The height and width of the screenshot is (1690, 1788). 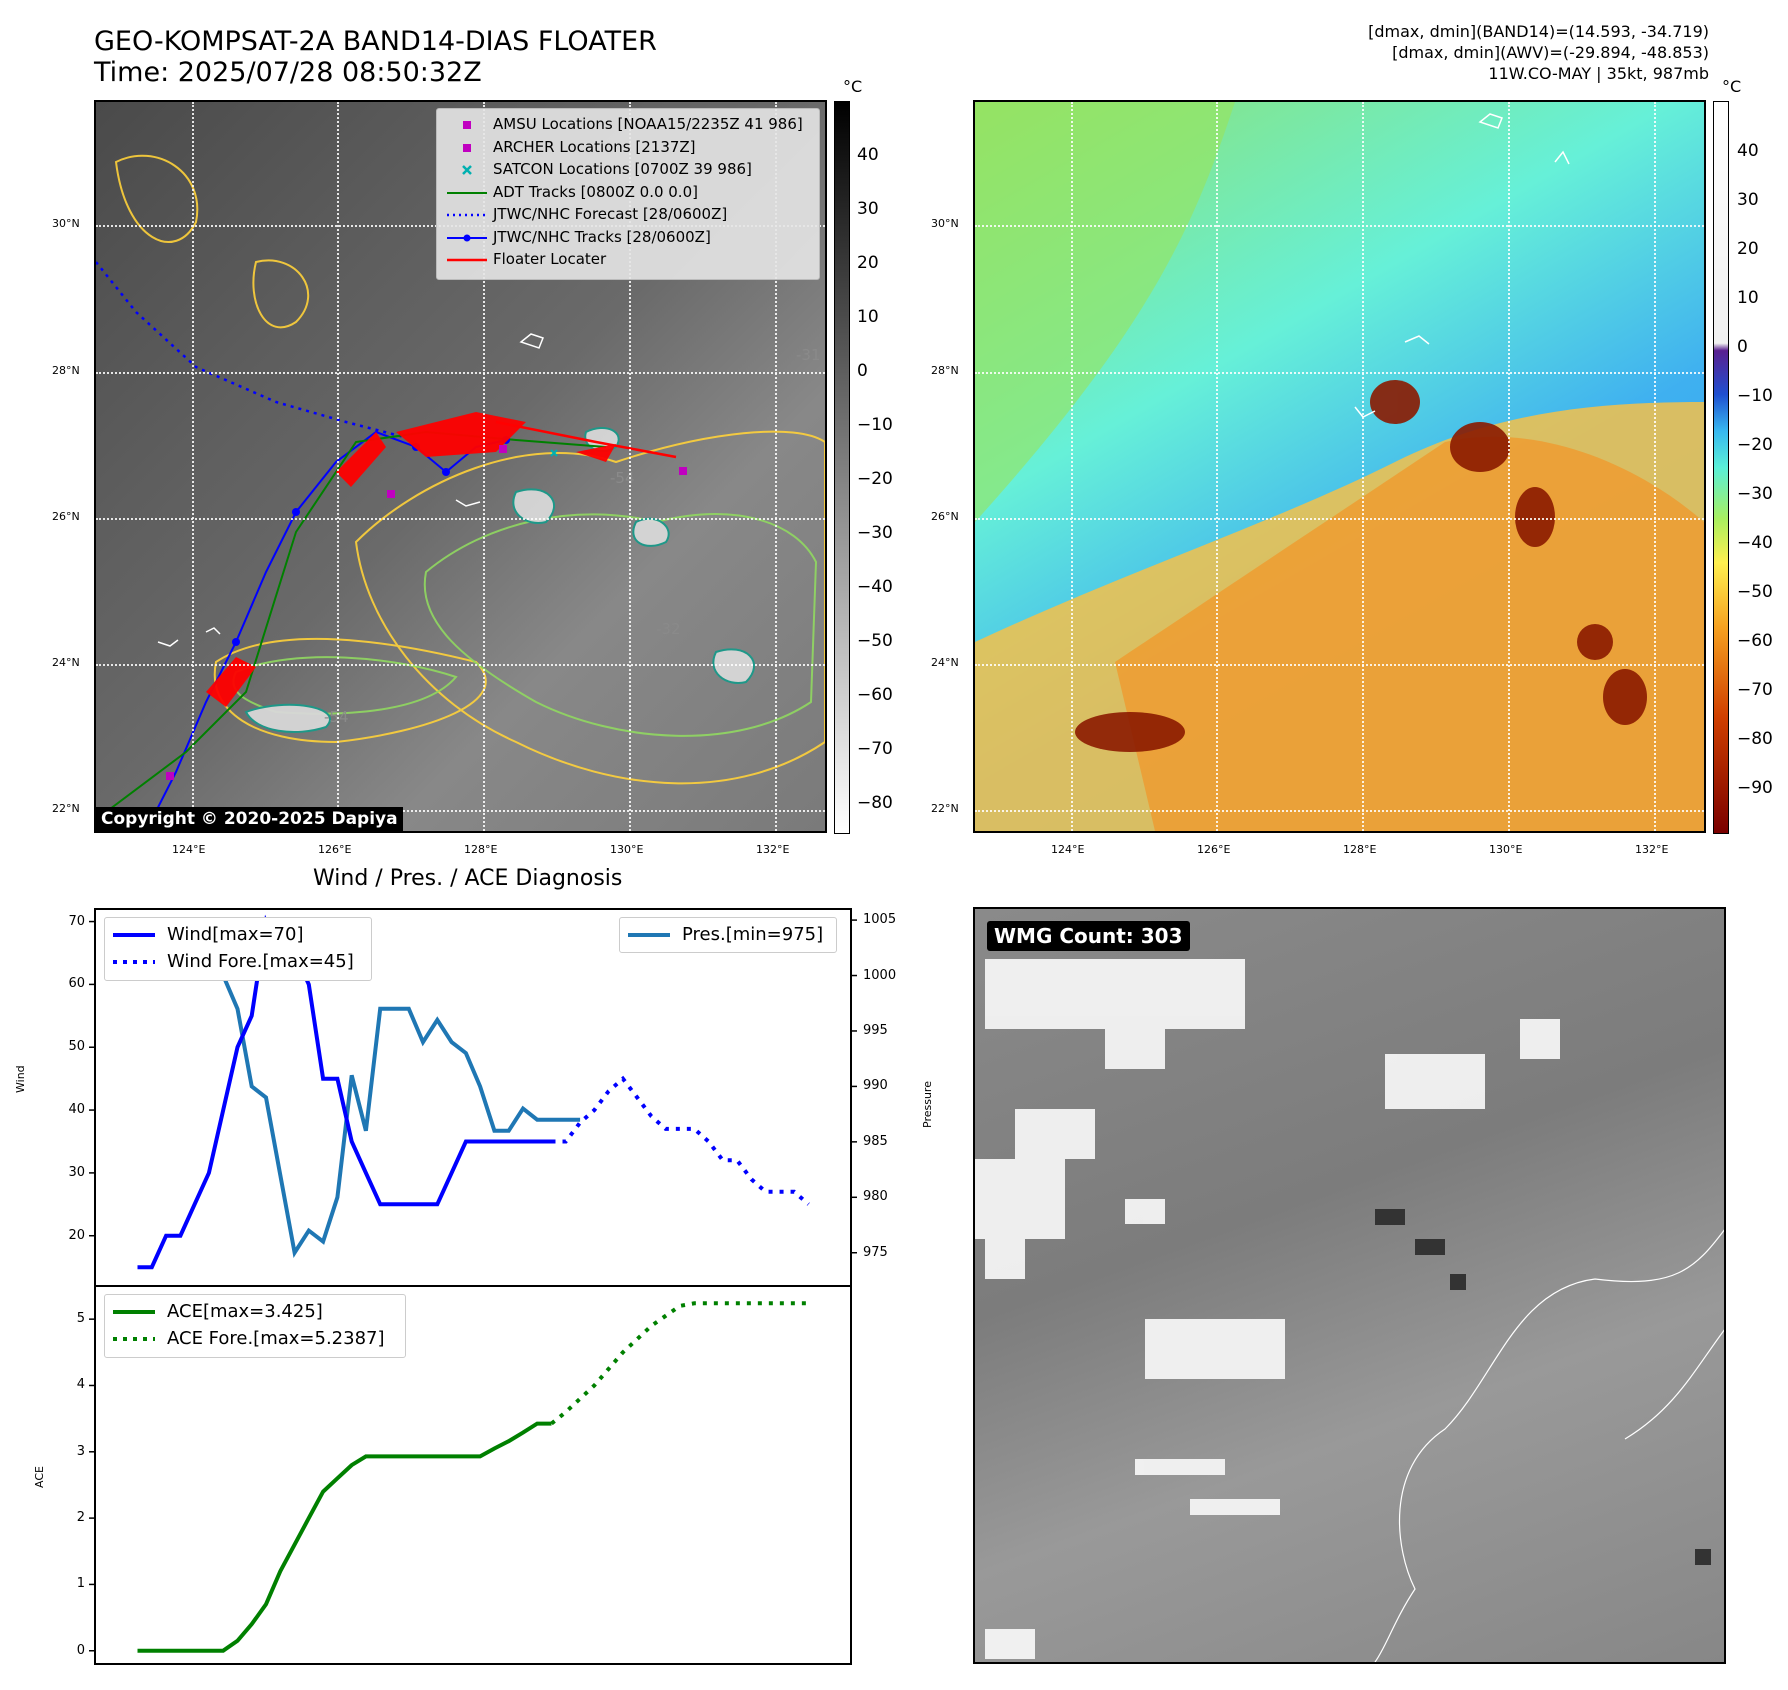 What do you see at coordinates (249, 819) in the screenshot?
I see `copyright-label: Copyright © 2020-2025 Dapiya` at bounding box center [249, 819].